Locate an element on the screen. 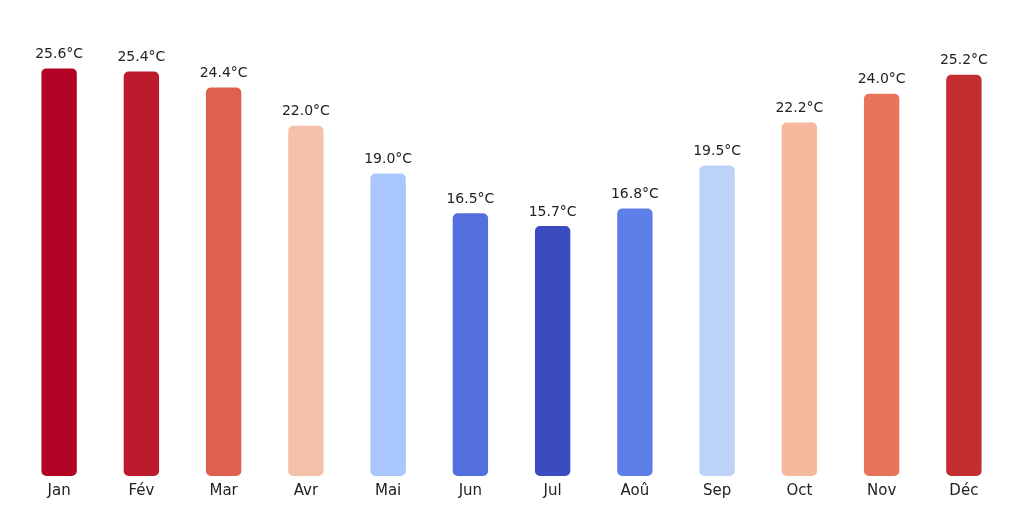 This screenshot has width=1024, height=507. data-label: 19.5°C is located at coordinates (717, 150).